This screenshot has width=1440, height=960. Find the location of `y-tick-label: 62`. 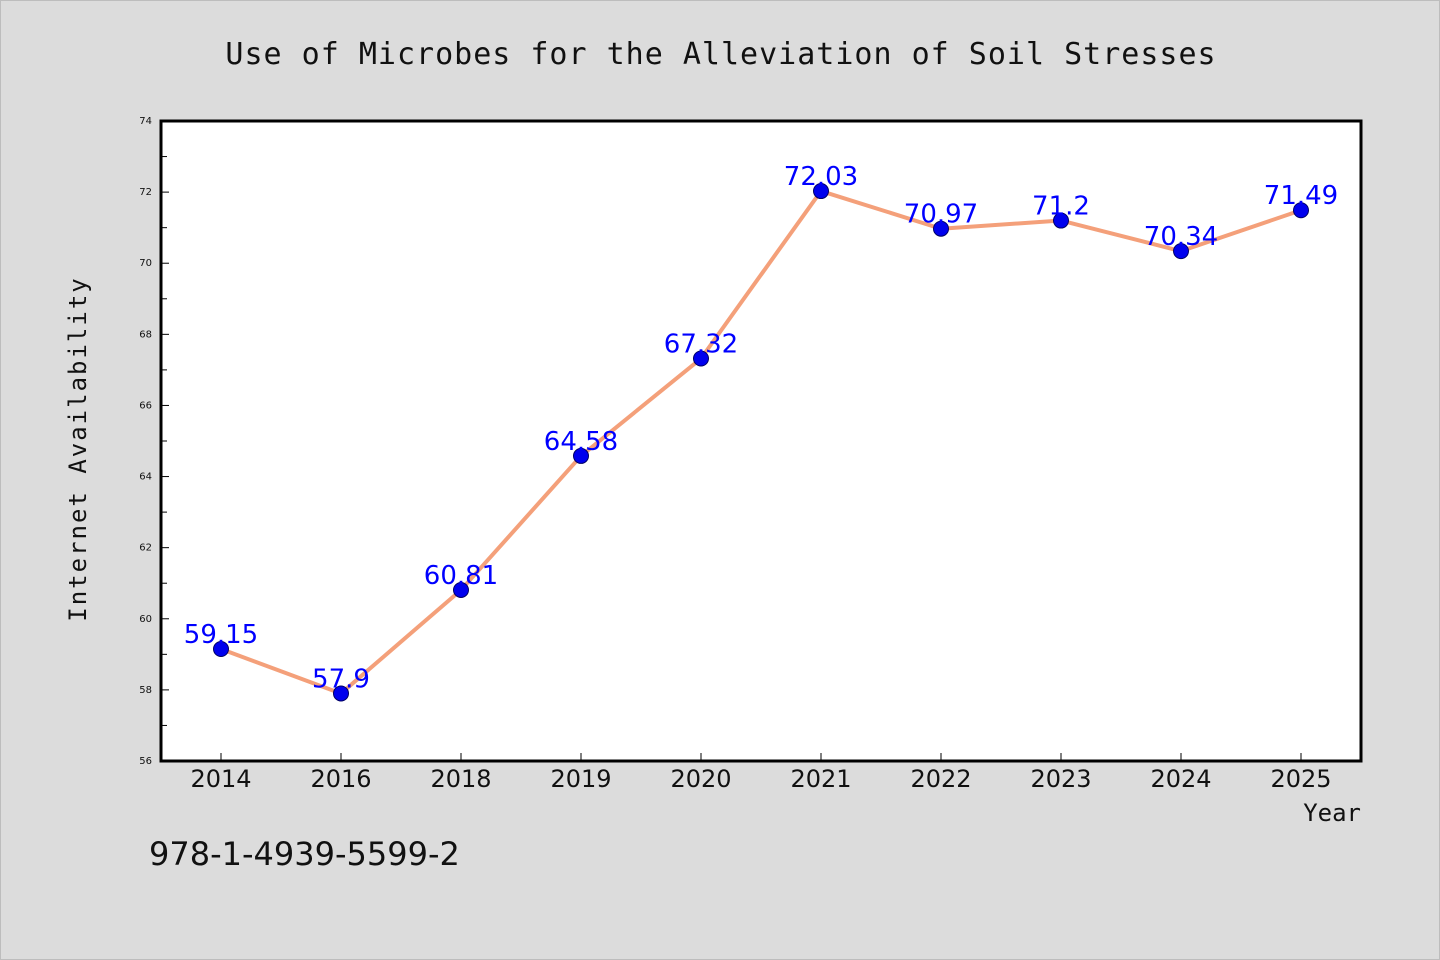

y-tick-label: 62 is located at coordinates (145, 548).